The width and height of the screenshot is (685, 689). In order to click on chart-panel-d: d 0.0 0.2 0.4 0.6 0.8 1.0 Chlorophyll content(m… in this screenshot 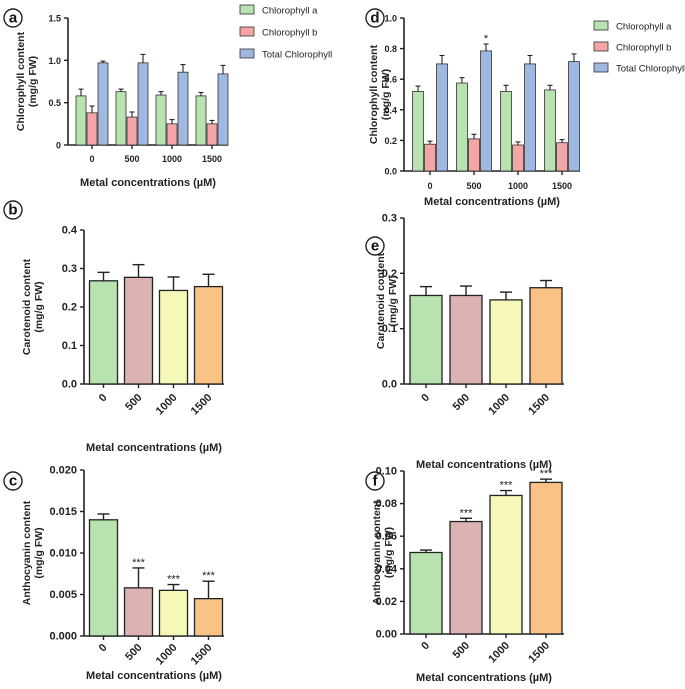, I will do `click(525, 108)`.